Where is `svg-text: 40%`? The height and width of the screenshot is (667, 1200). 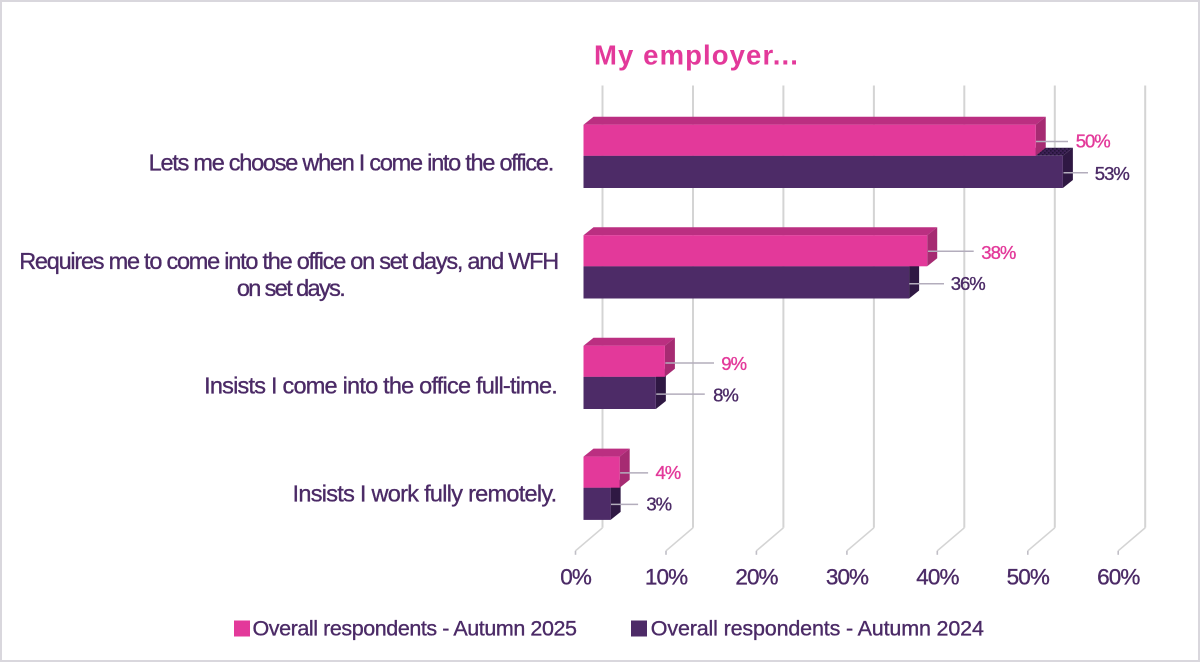 svg-text: 40% is located at coordinates (937, 576).